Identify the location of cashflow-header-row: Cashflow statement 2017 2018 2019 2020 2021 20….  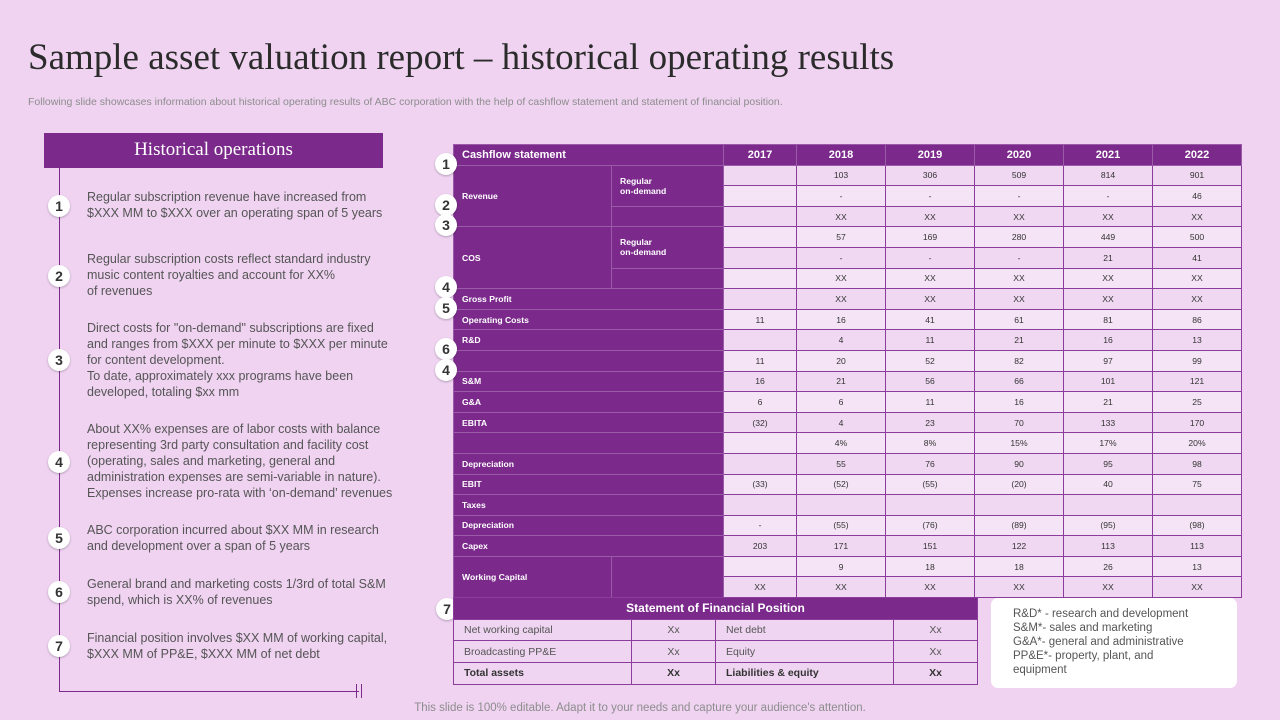
(847, 155).